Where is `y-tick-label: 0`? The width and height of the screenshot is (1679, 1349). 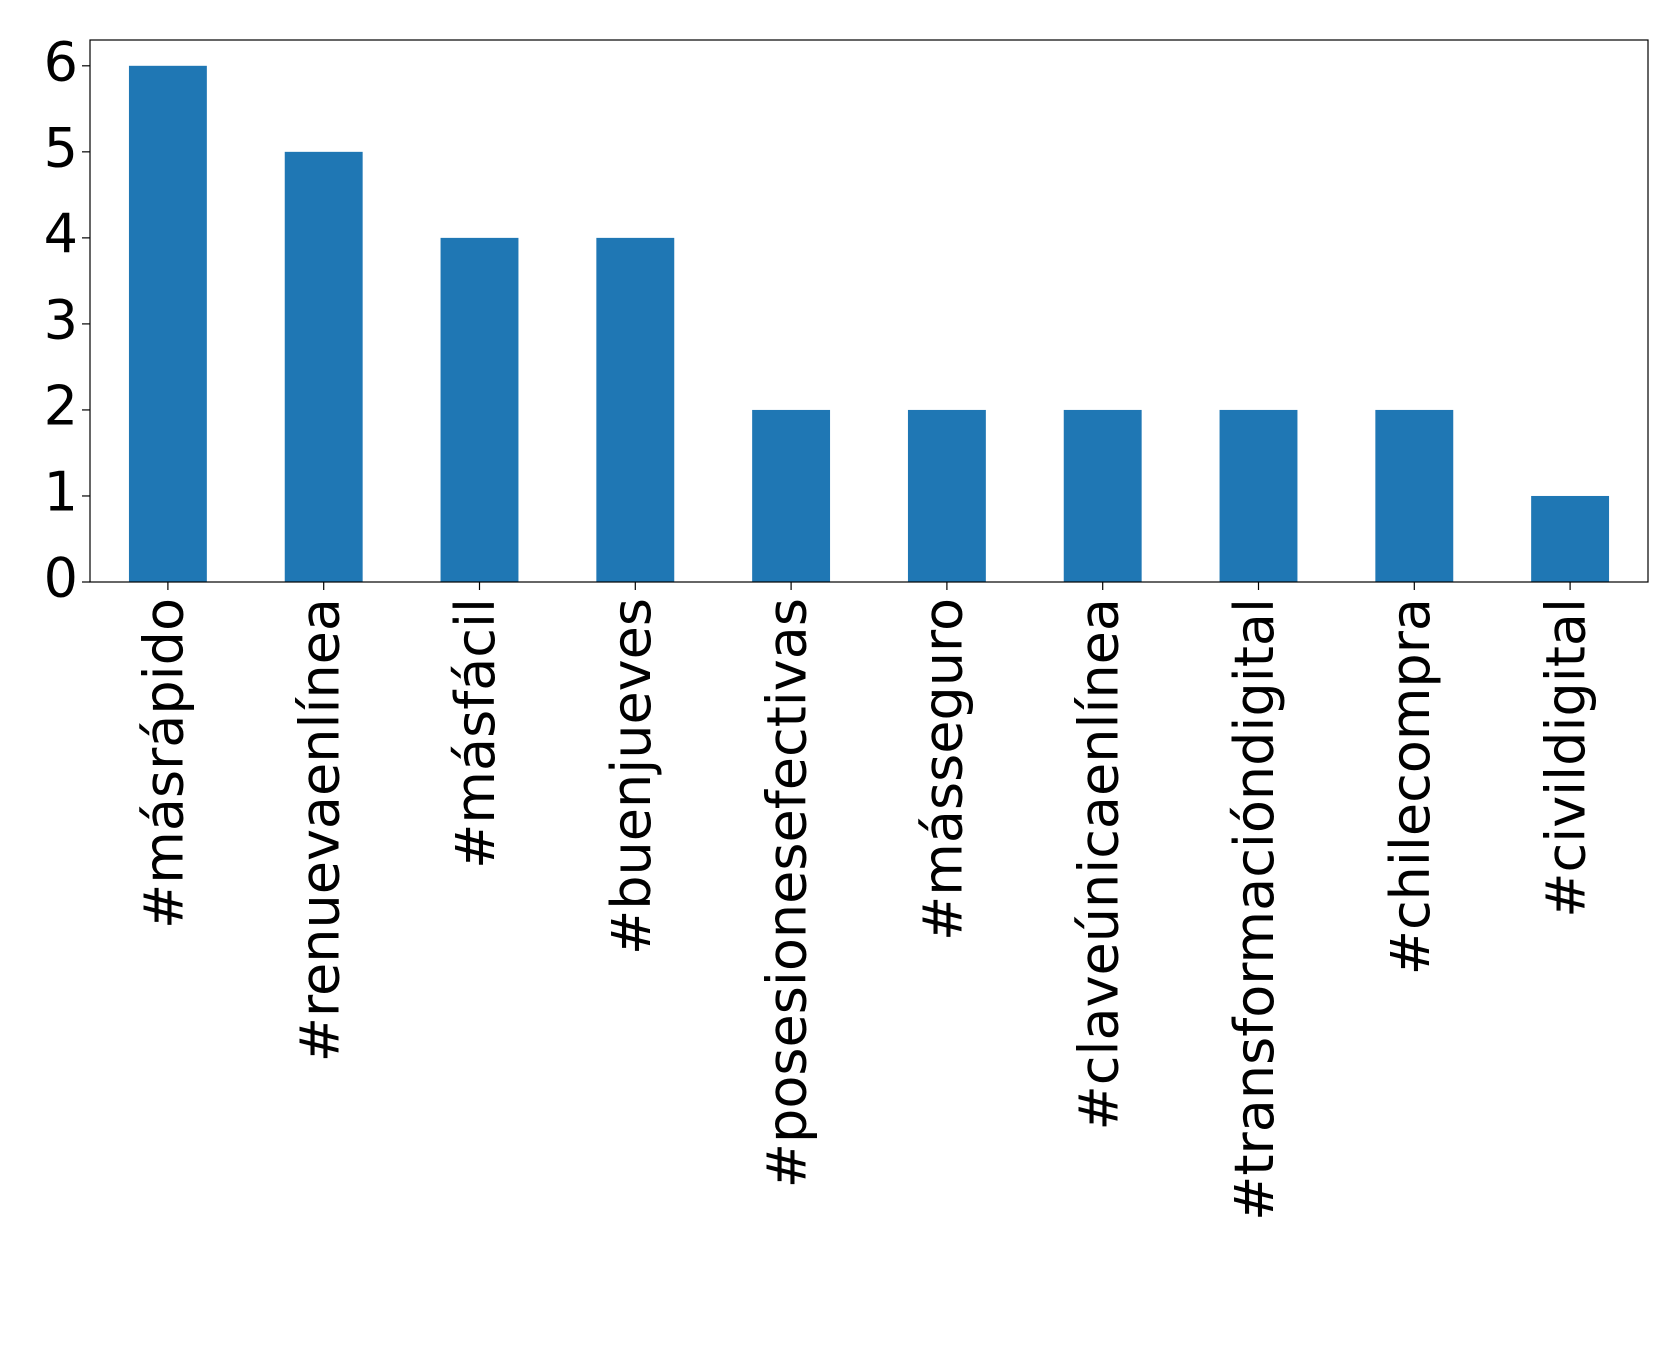
y-tick-label: 0 is located at coordinates (61, 578).